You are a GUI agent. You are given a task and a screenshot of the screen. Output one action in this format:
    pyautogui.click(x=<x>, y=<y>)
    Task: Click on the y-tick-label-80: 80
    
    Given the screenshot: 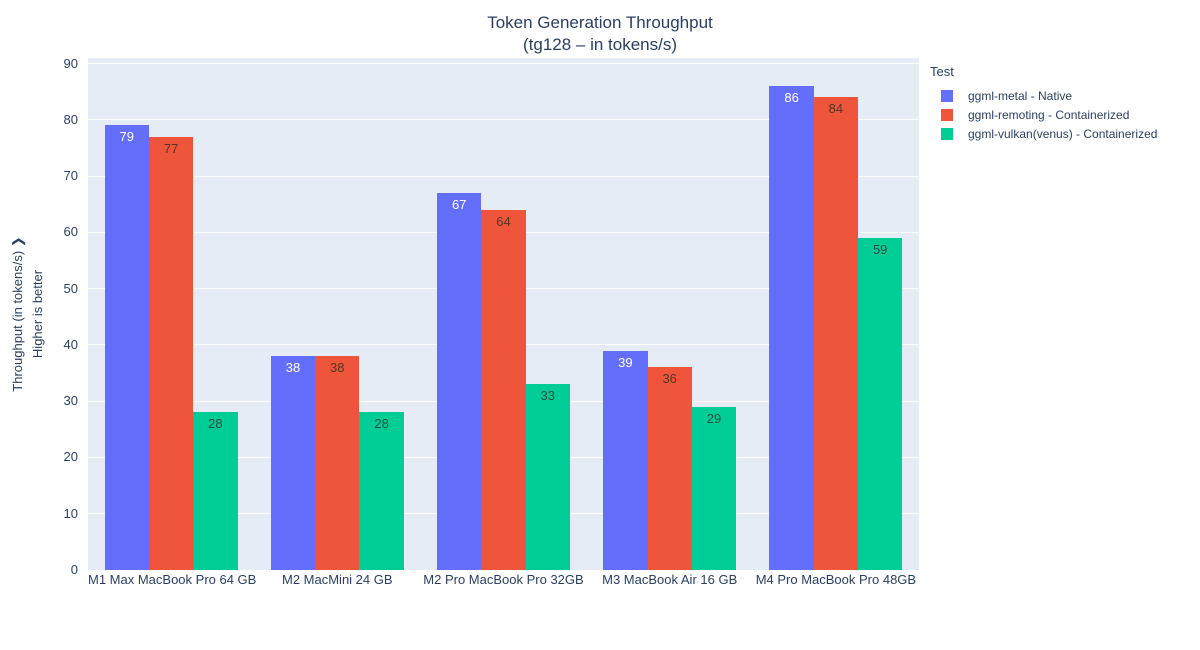 What is the action you would take?
    pyautogui.click(x=70, y=119)
    